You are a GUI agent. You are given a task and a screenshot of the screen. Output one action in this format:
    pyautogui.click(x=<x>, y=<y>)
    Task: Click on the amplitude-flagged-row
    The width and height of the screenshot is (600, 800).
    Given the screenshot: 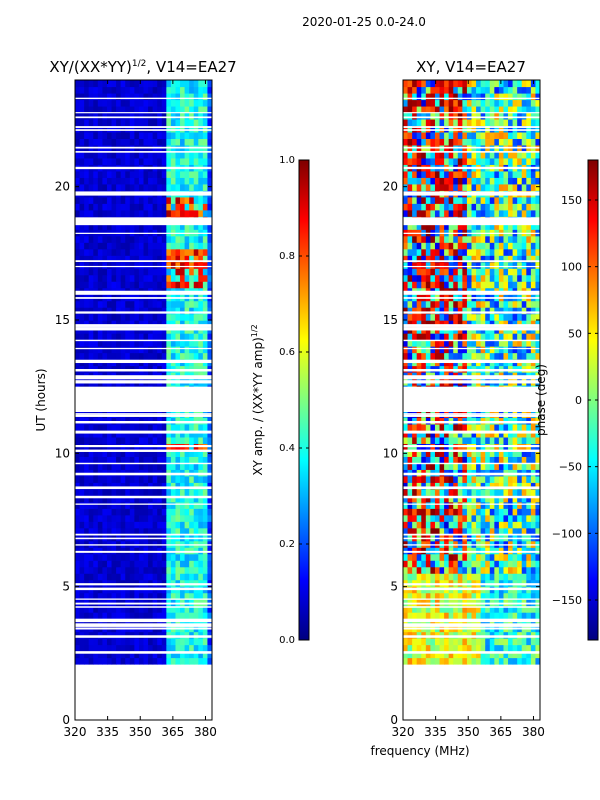 What is the action you would take?
    pyautogui.click(x=143, y=224)
    